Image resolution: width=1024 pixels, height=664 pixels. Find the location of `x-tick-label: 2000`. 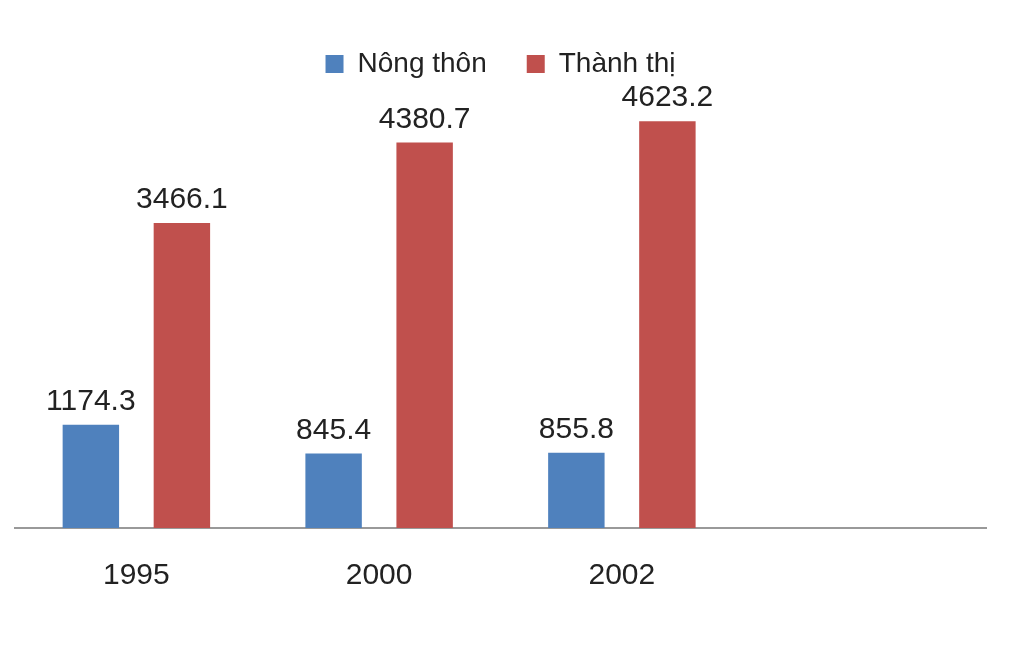

x-tick-label: 2000 is located at coordinates (379, 574).